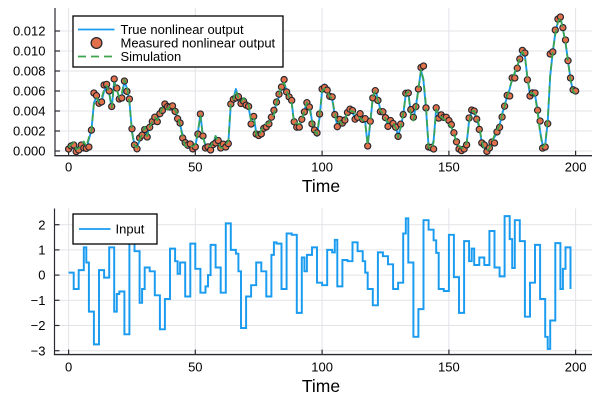 Image resolution: width=600 pixels, height=405 pixels. What do you see at coordinates (38, 300) in the screenshot?
I see `svg-text: −1` at bounding box center [38, 300].